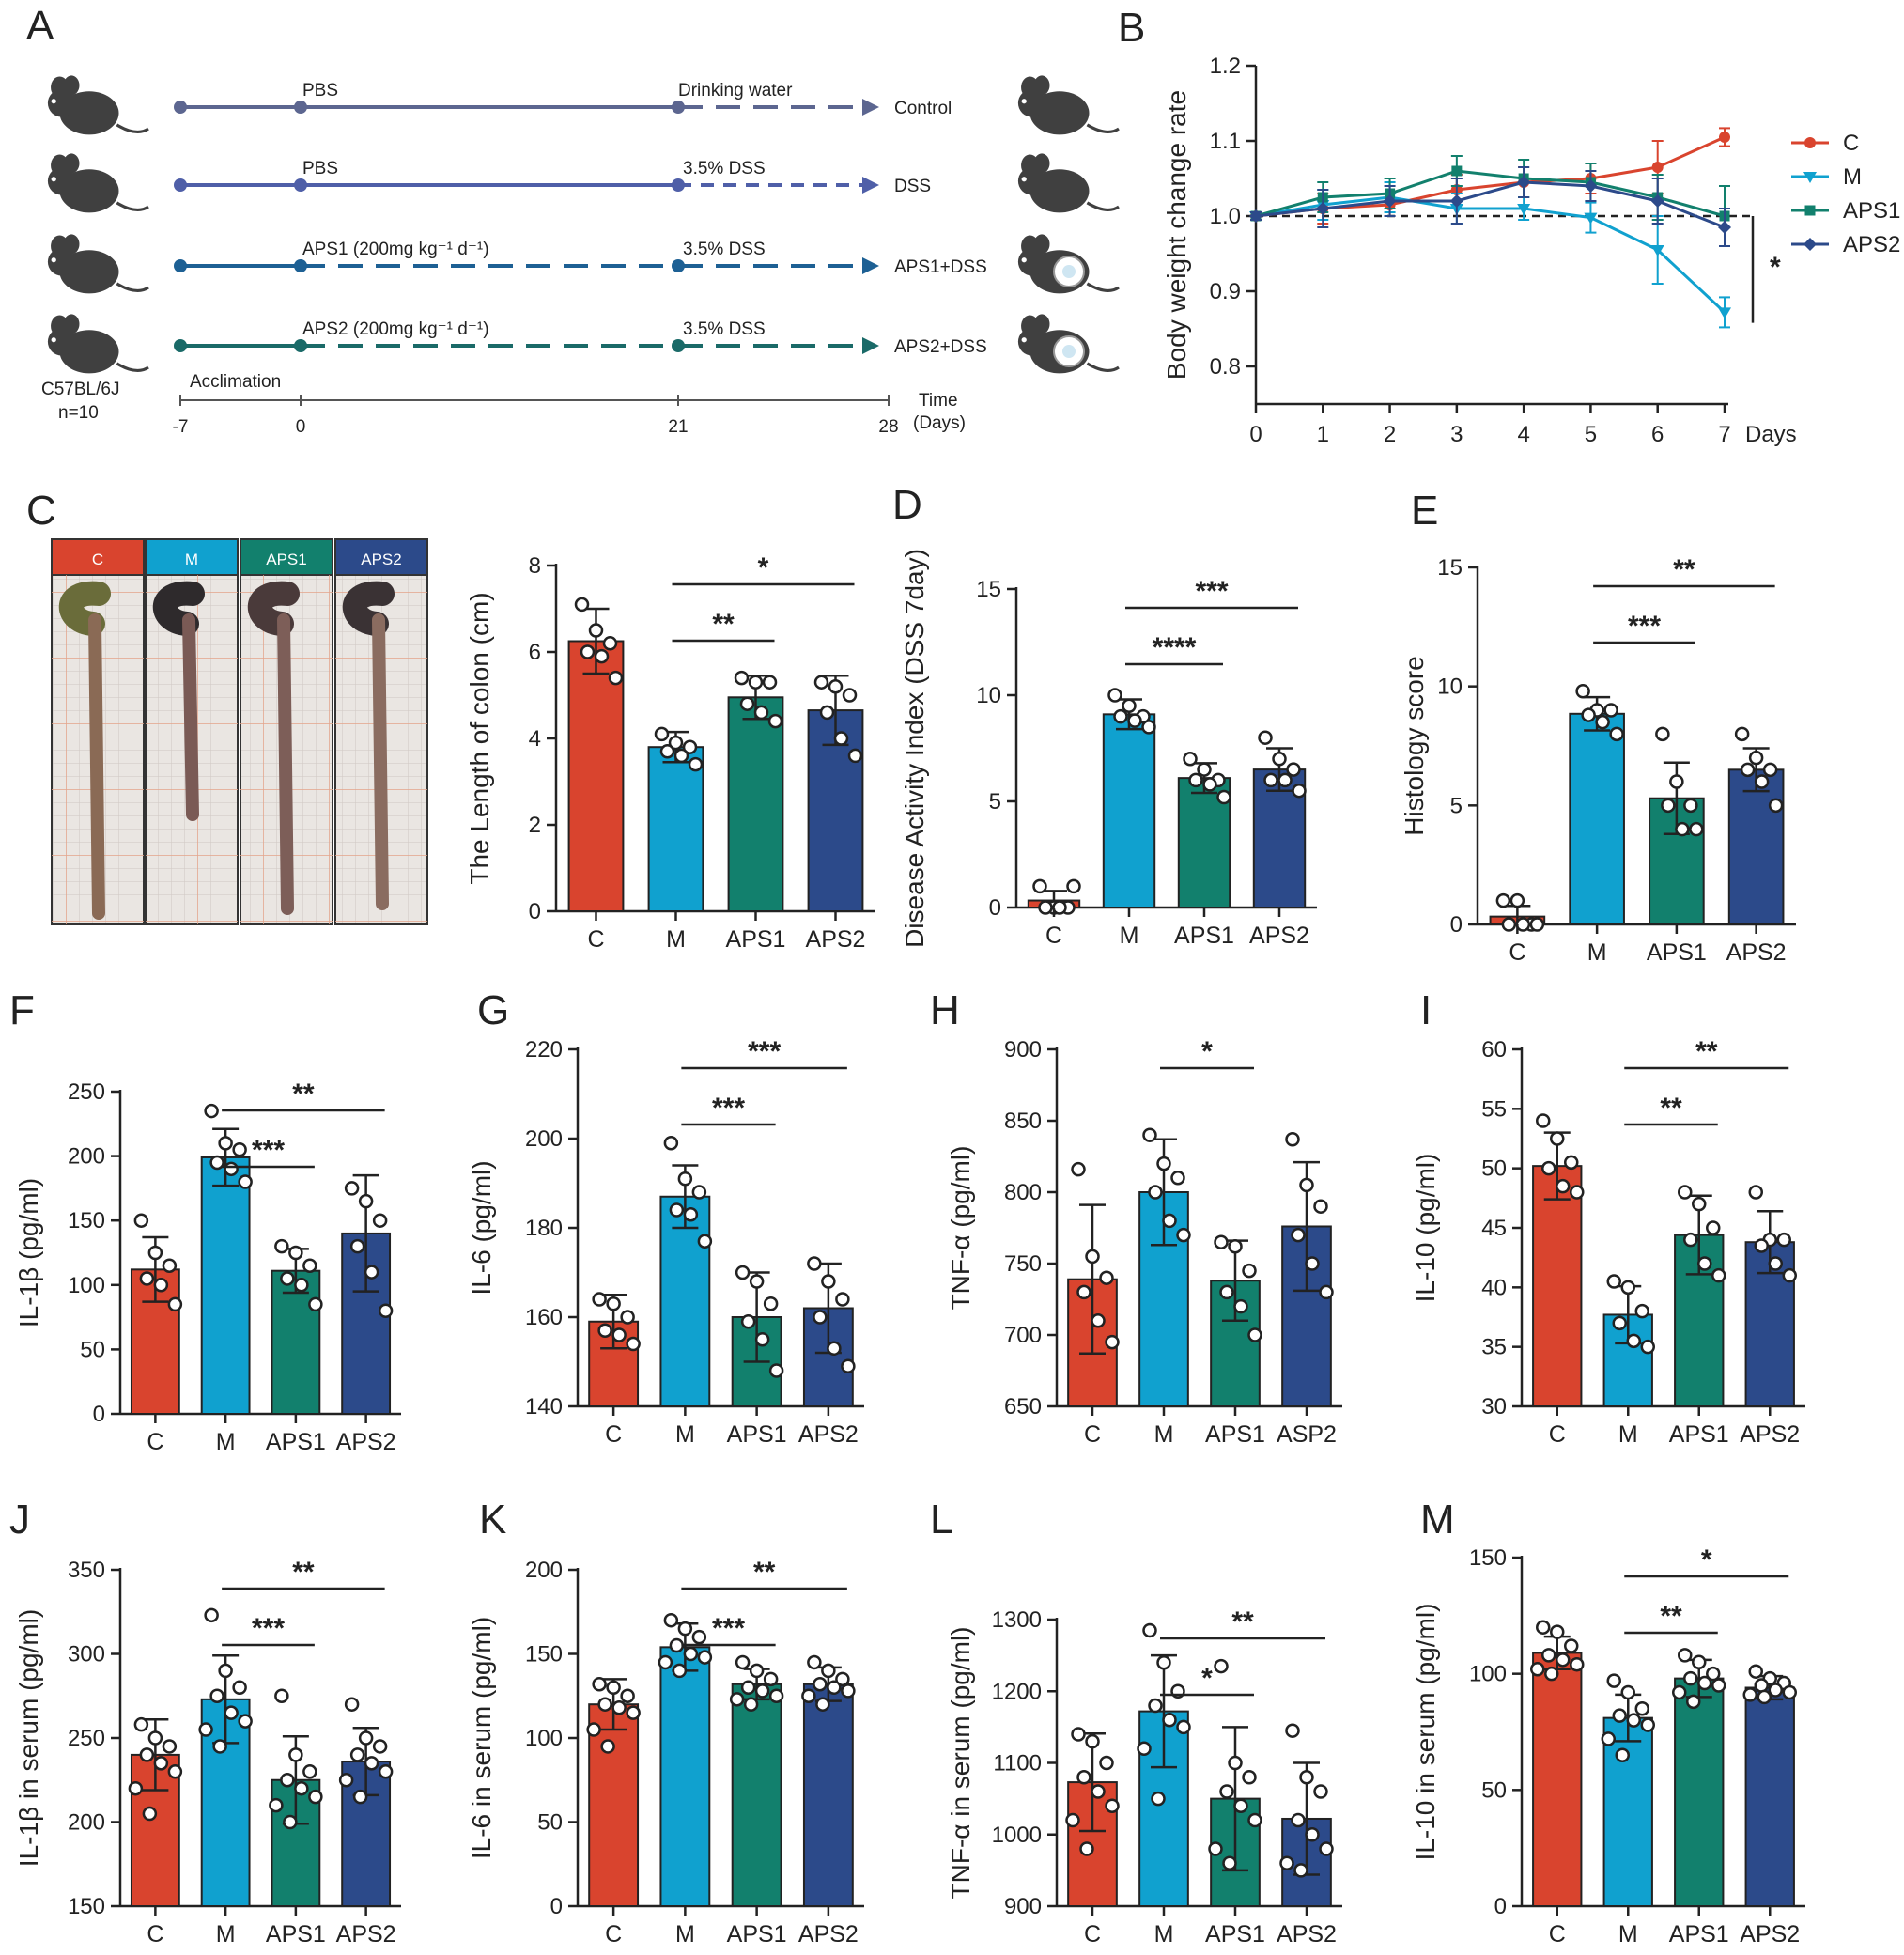 The image size is (1904, 1955). I want to click on y-tick-label: 100, so click(1488, 1674).